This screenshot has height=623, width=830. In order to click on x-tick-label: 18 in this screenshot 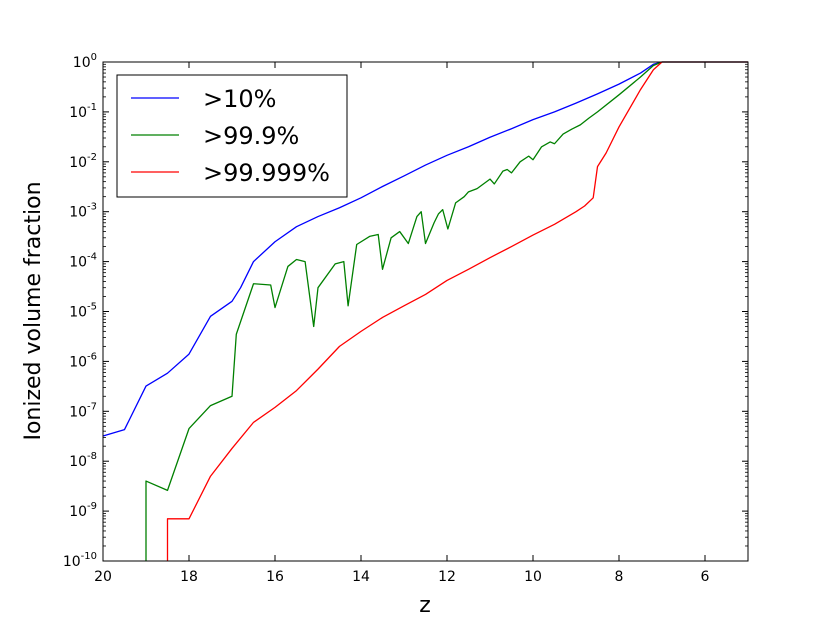, I will do `click(189, 577)`.